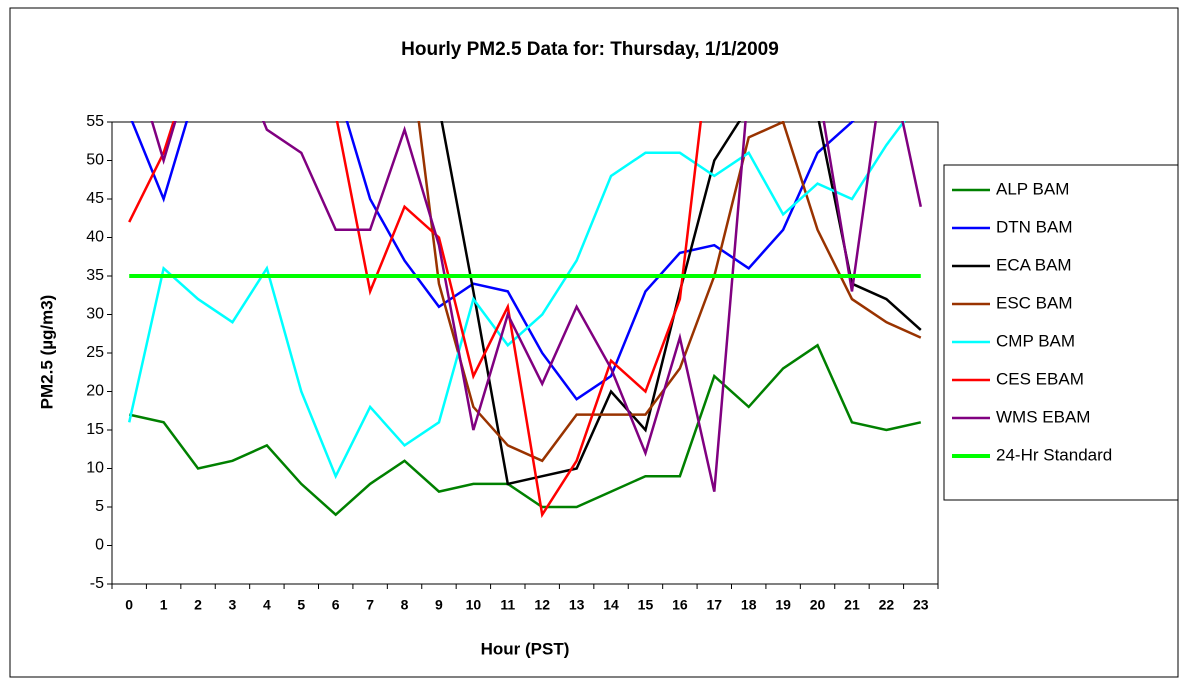  What do you see at coordinates (921, 605) in the screenshot?
I see `x-tick-label: 23` at bounding box center [921, 605].